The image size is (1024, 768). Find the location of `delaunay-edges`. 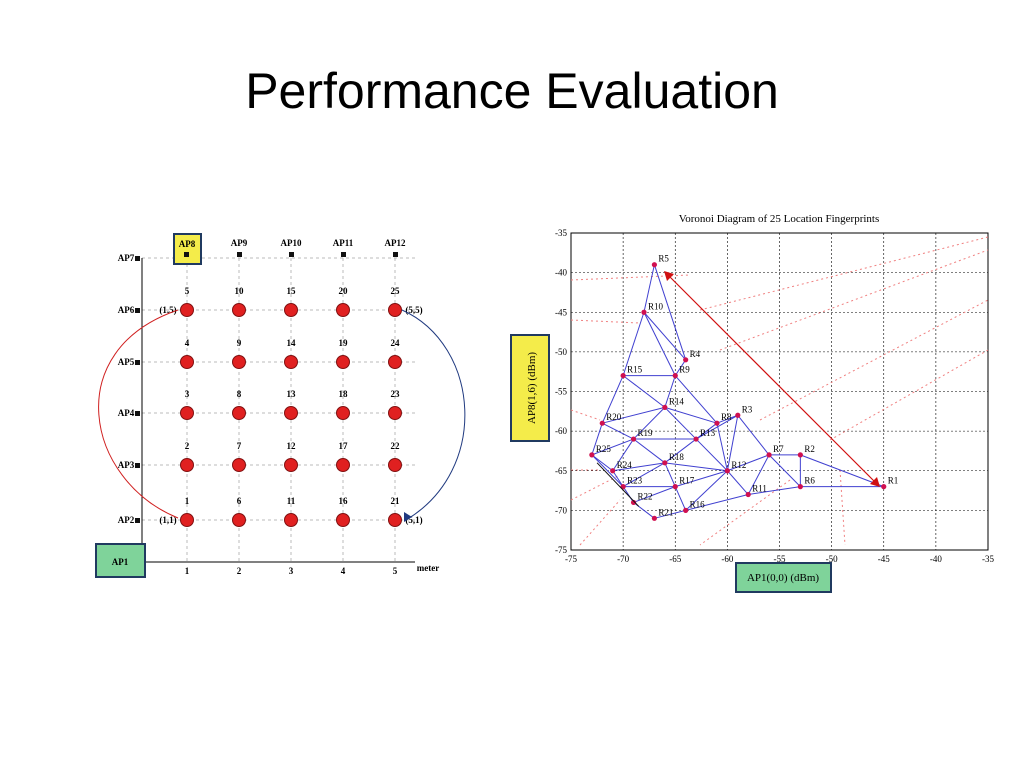

delaunay-edges is located at coordinates (737, 391).